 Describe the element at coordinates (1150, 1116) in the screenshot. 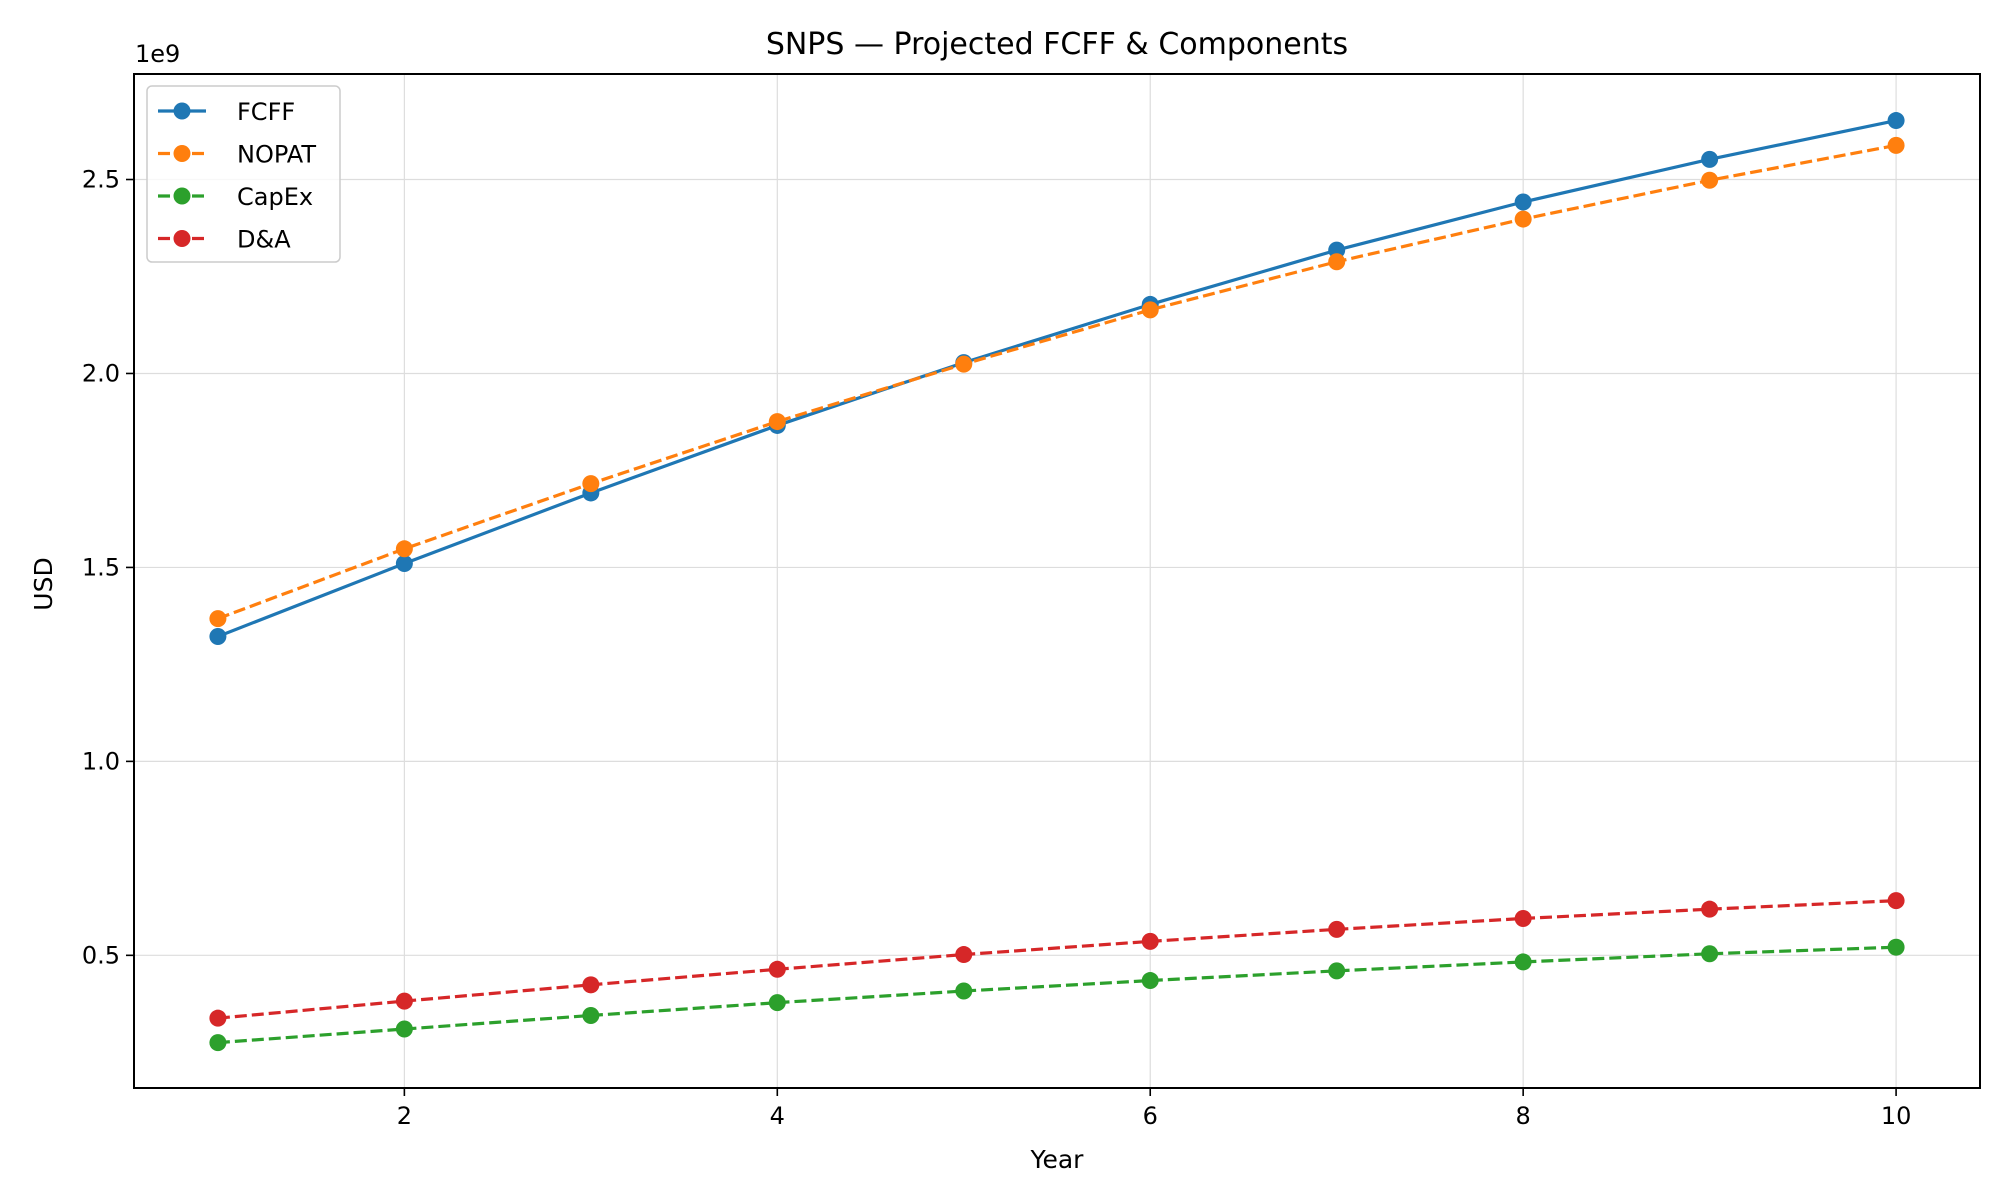

I see `x-tick-label: 6` at that location.